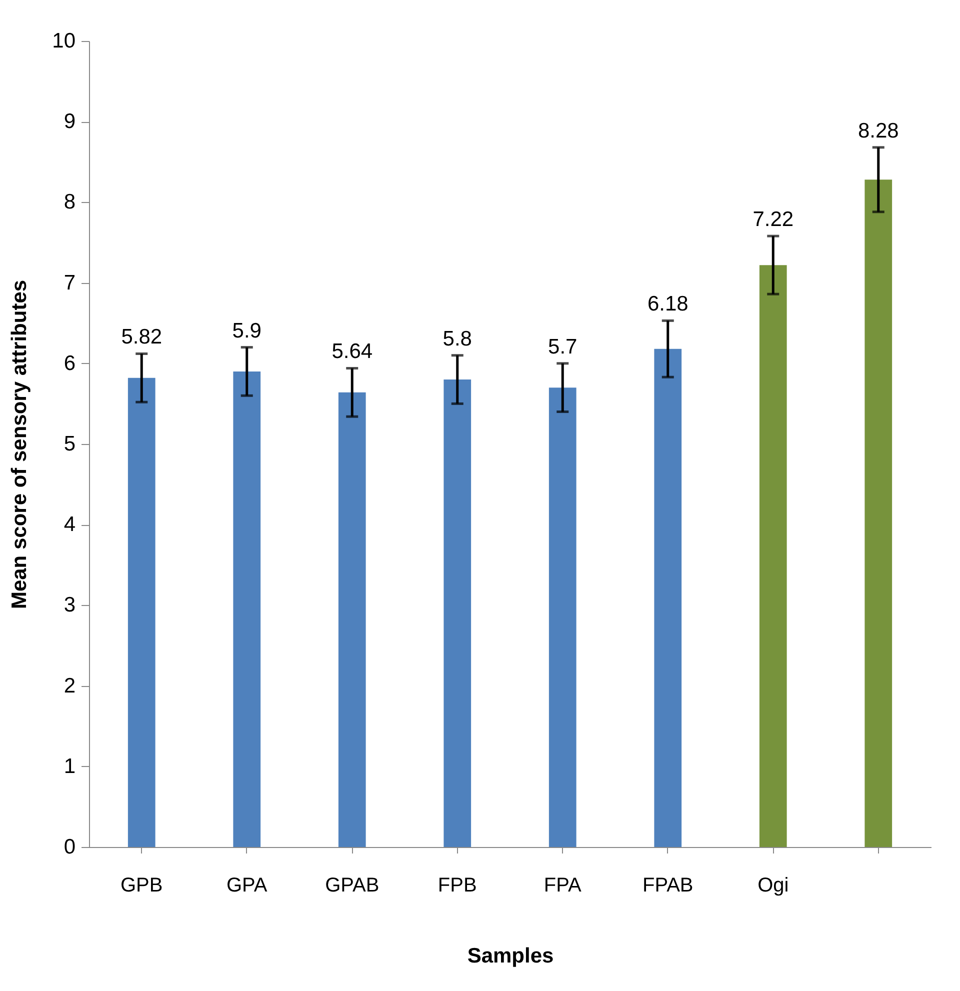 The height and width of the screenshot is (991, 960). I want to click on y-tick-label: 9, so click(70, 122).